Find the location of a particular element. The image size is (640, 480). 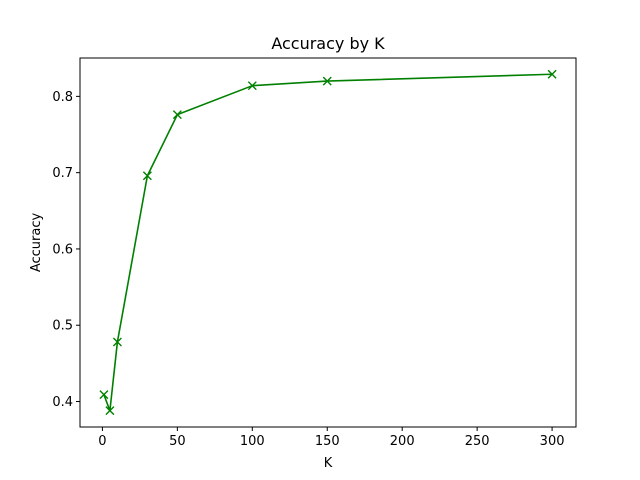

x-tick-label: 300 is located at coordinates (552, 441).